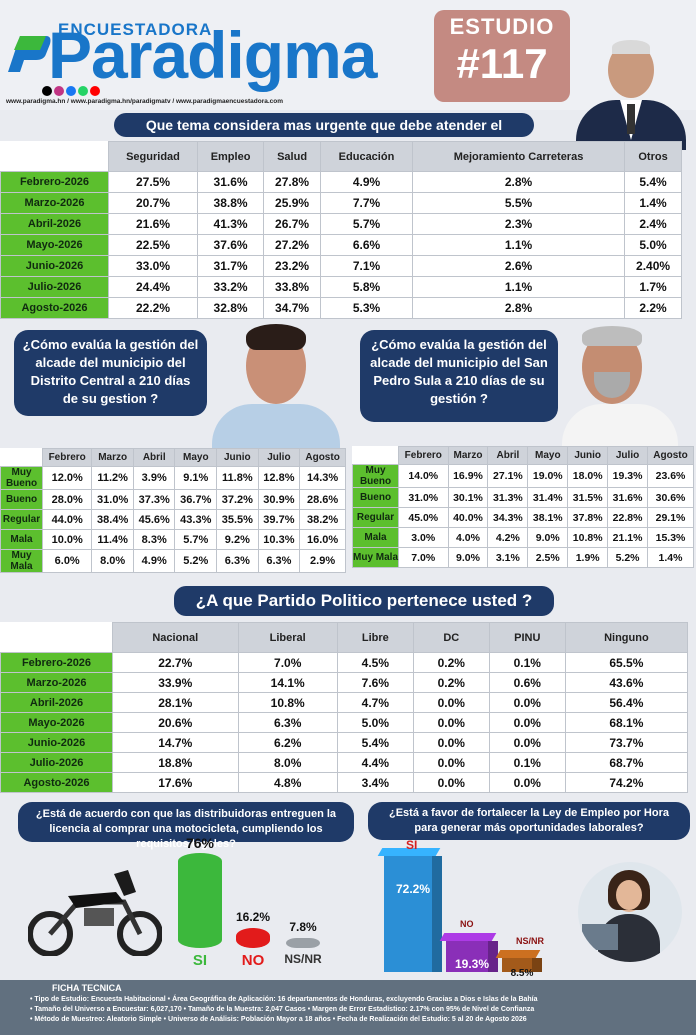  What do you see at coordinates (626, 637) in the screenshot?
I see `column-header: Ninguno` at bounding box center [626, 637].